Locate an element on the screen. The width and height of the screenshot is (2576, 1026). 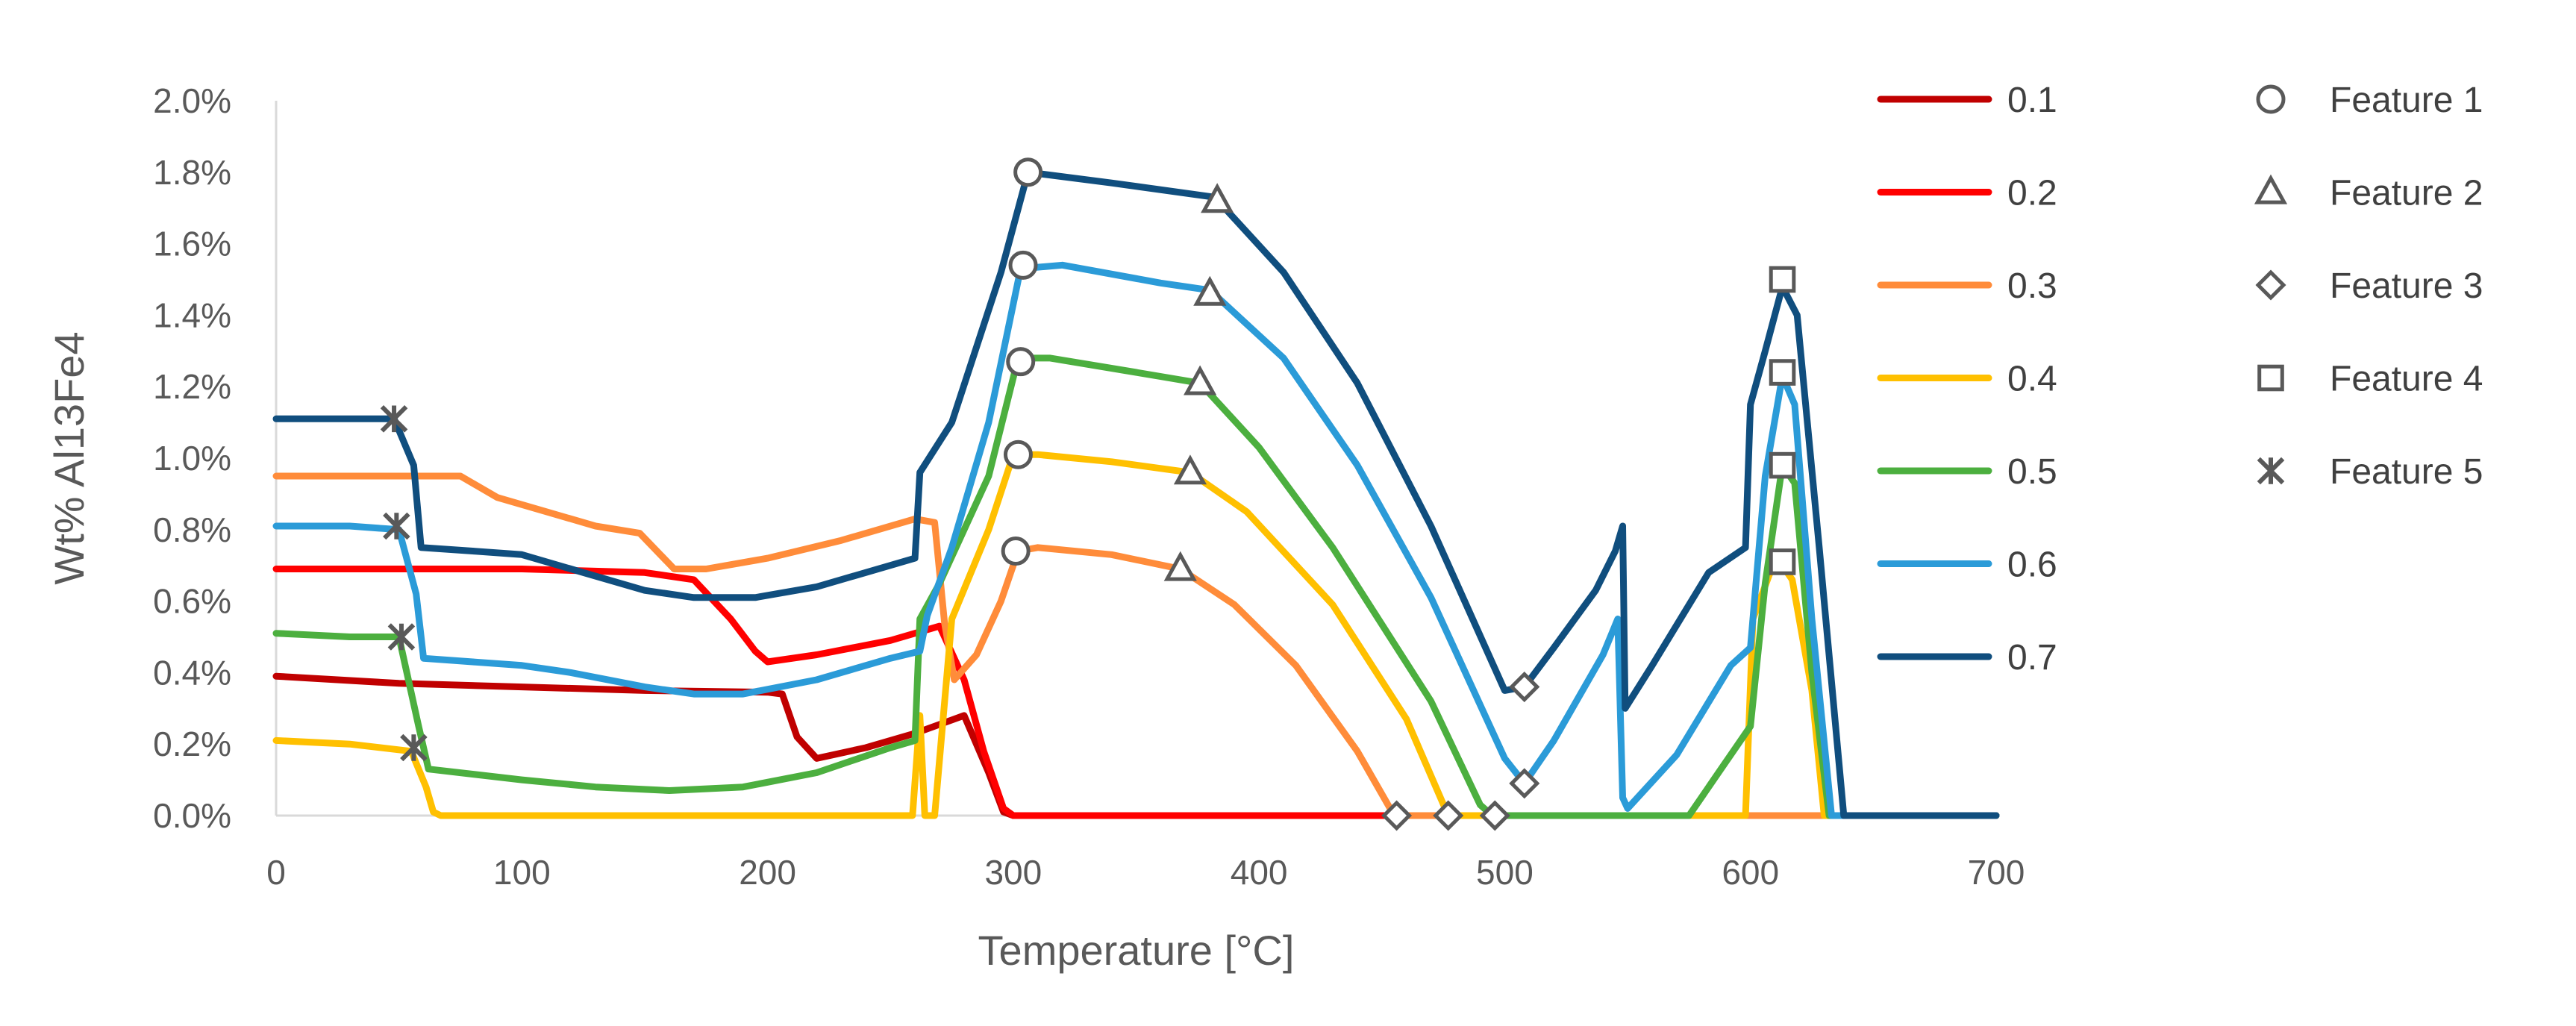
legend-label-0.4: 0.4 is located at coordinates (2032, 379).